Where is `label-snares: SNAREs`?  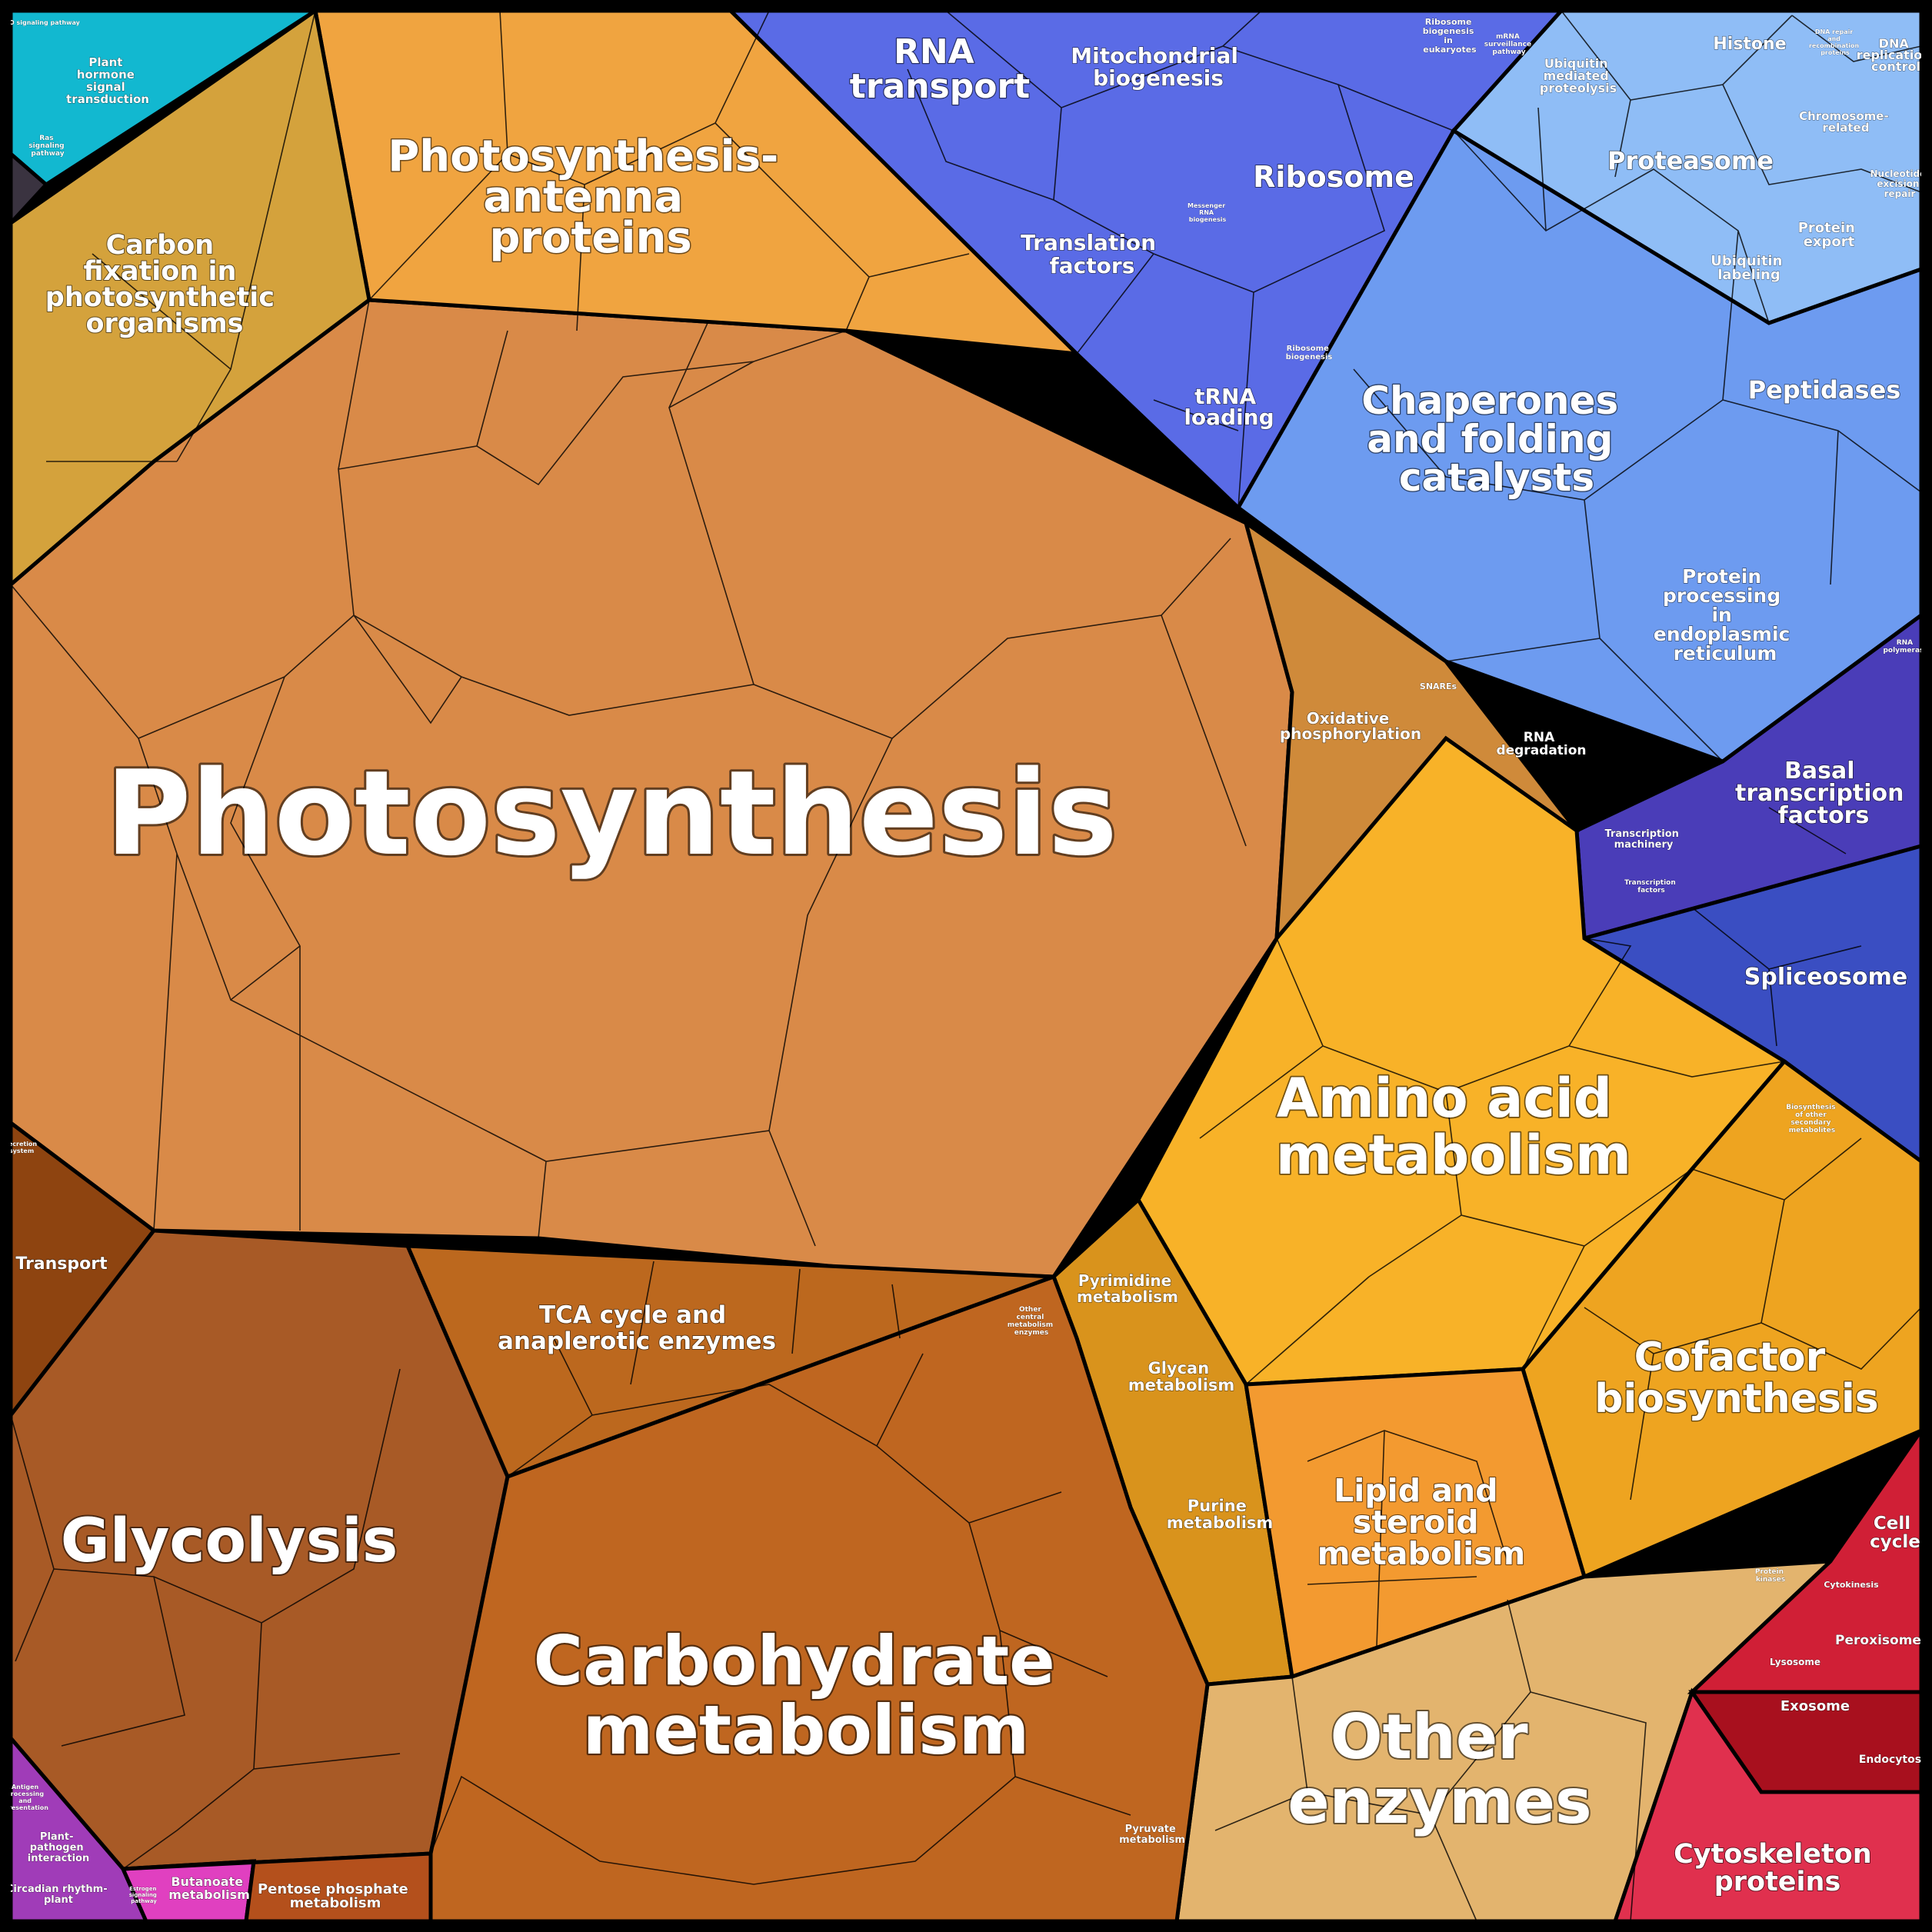
label-snares: SNAREs is located at coordinates (1438, 686).